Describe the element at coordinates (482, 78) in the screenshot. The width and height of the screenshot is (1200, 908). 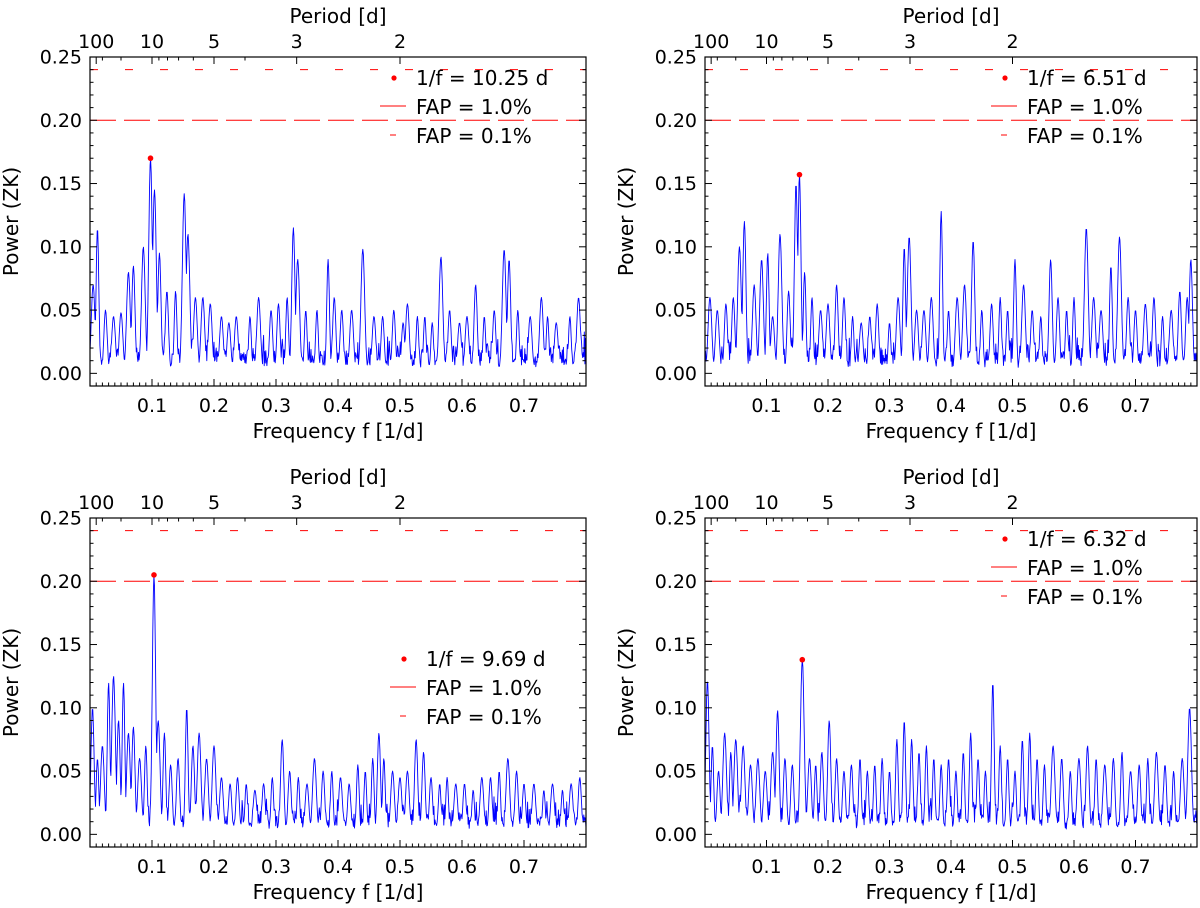
I see `legend-peak-label: 1/f = 10.25 d` at that location.